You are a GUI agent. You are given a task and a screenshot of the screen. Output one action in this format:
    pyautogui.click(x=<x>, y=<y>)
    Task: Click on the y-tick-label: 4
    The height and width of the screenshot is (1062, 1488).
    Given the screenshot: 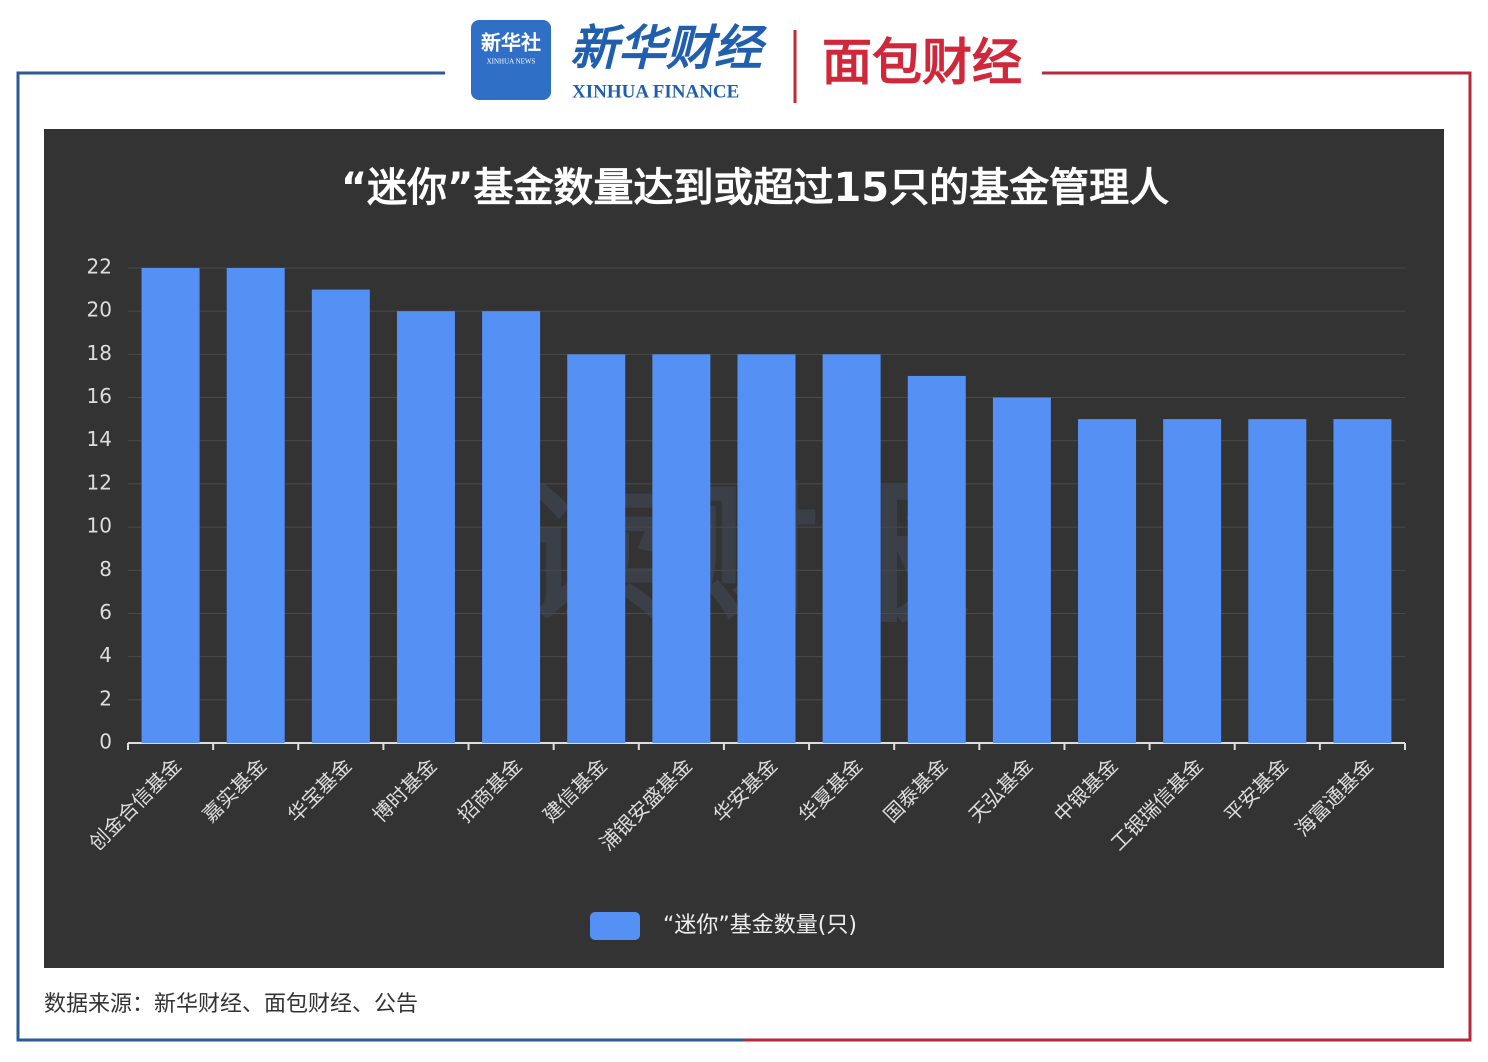 What is the action you would take?
    pyautogui.click(x=105, y=655)
    